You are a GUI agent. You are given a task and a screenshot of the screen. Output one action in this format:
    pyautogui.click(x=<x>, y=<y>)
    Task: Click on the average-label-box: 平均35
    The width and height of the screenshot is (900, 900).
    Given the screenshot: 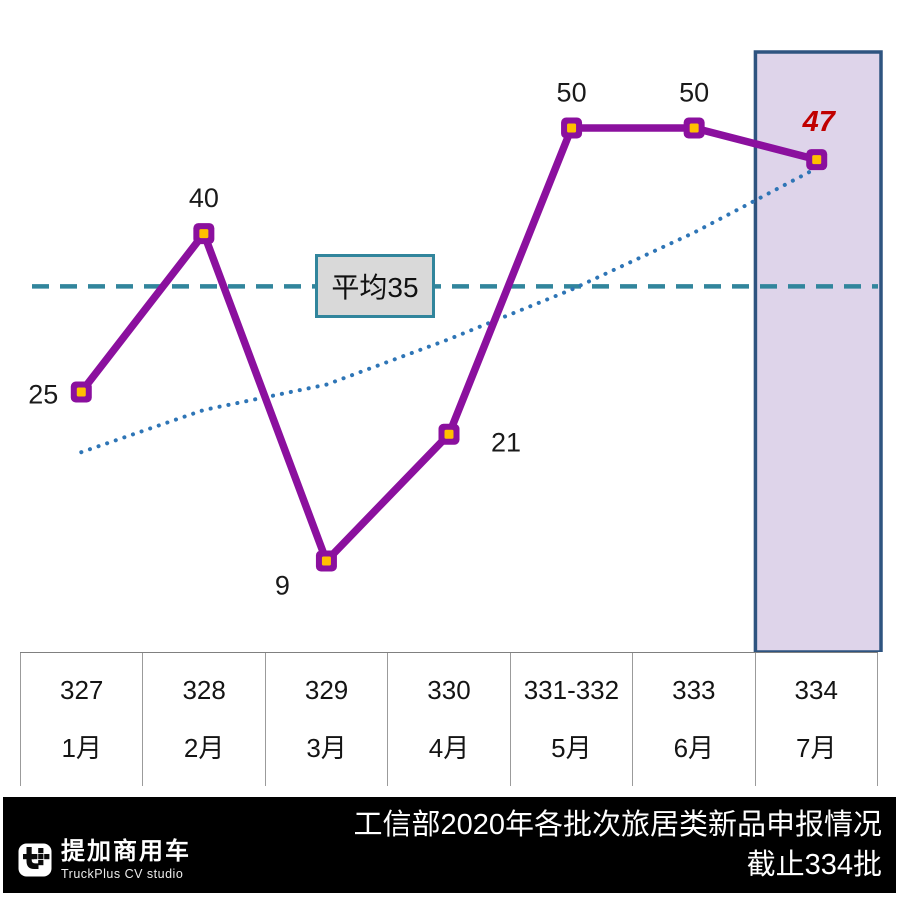 What is the action you would take?
    pyautogui.click(x=375, y=286)
    